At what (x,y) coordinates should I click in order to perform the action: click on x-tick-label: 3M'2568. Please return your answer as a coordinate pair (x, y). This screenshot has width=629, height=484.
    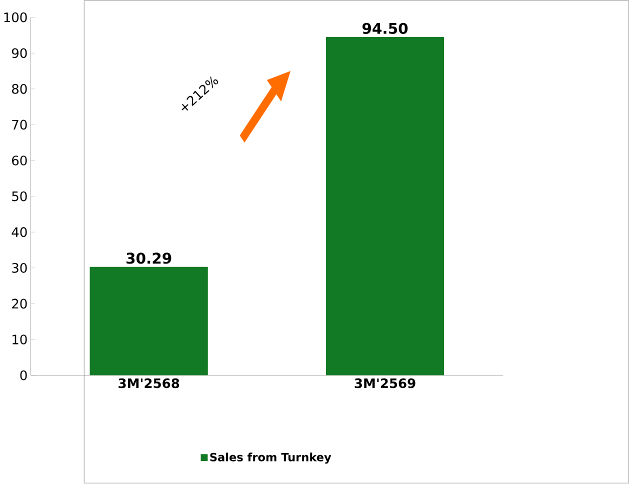
    Looking at the image, I should click on (149, 383).